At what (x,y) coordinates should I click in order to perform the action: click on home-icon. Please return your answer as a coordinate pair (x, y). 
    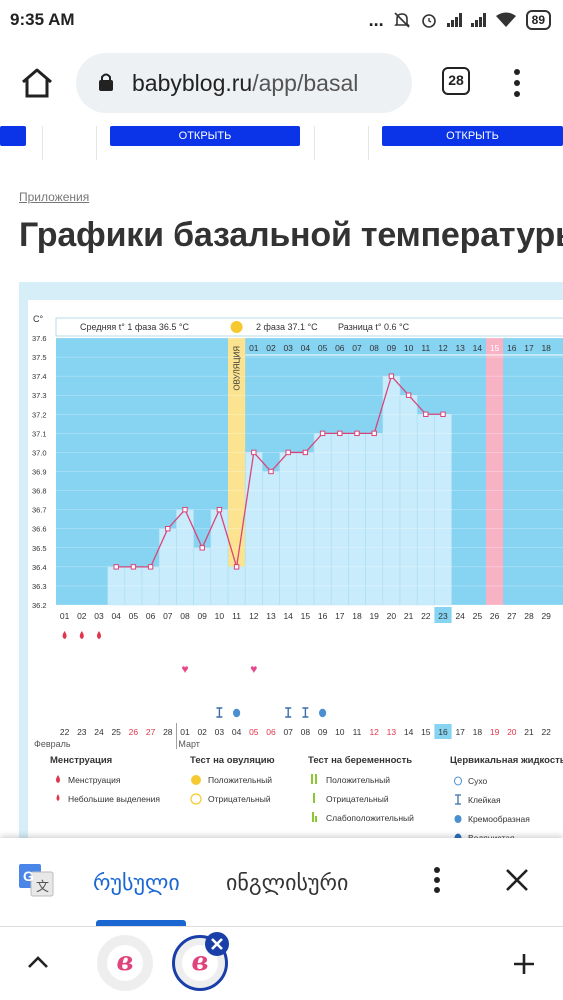
    Looking at the image, I should click on (37, 83).